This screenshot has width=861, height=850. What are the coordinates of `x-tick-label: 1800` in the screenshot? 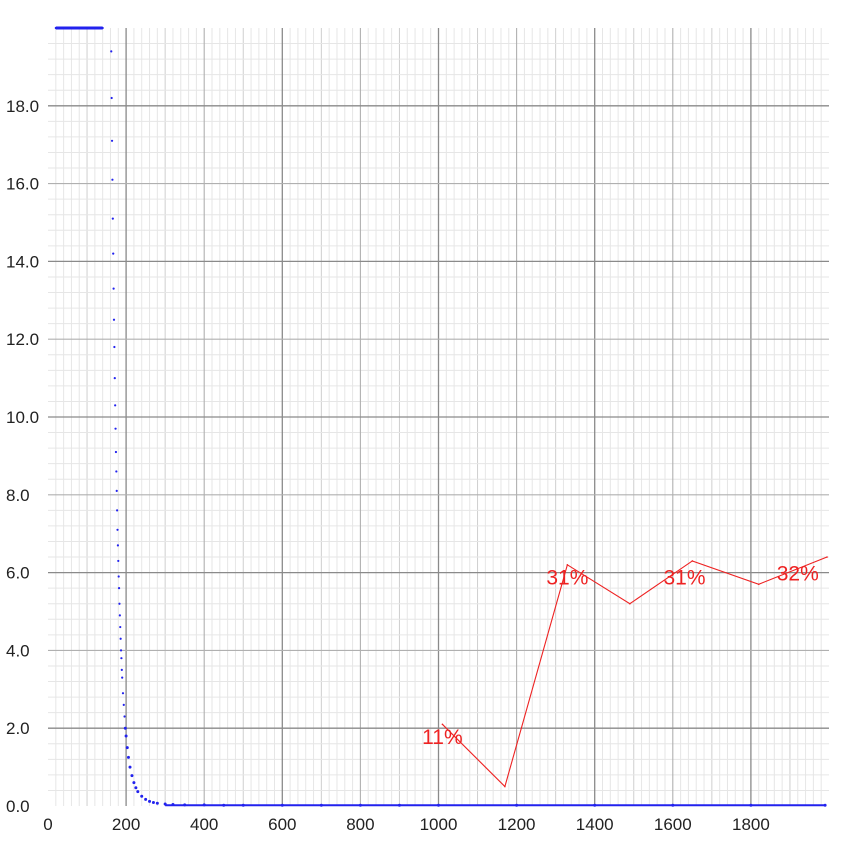 It's located at (751, 824).